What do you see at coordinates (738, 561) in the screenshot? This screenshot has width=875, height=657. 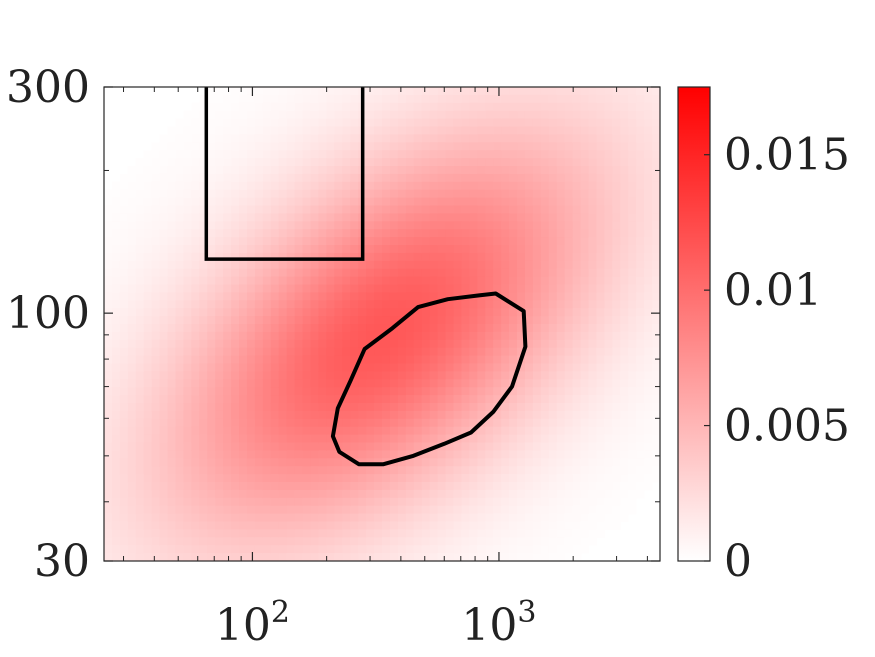 I see `colorbar-label-0: 0` at bounding box center [738, 561].